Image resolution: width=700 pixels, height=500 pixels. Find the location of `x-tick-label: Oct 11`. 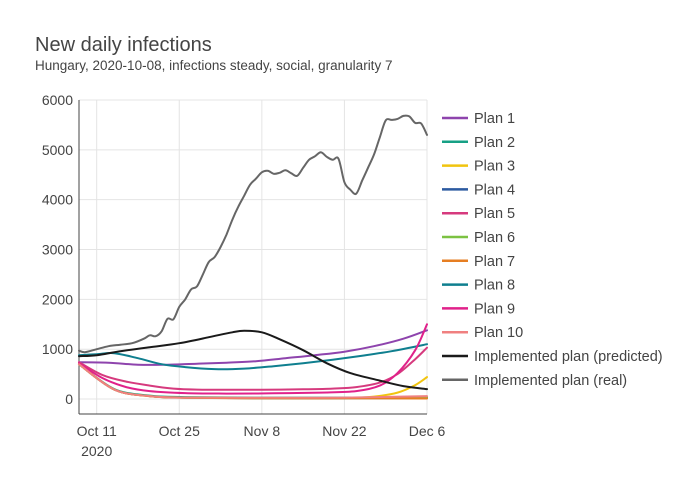

x-tick-label: Oct 11 is located at coordinates (97, 431).